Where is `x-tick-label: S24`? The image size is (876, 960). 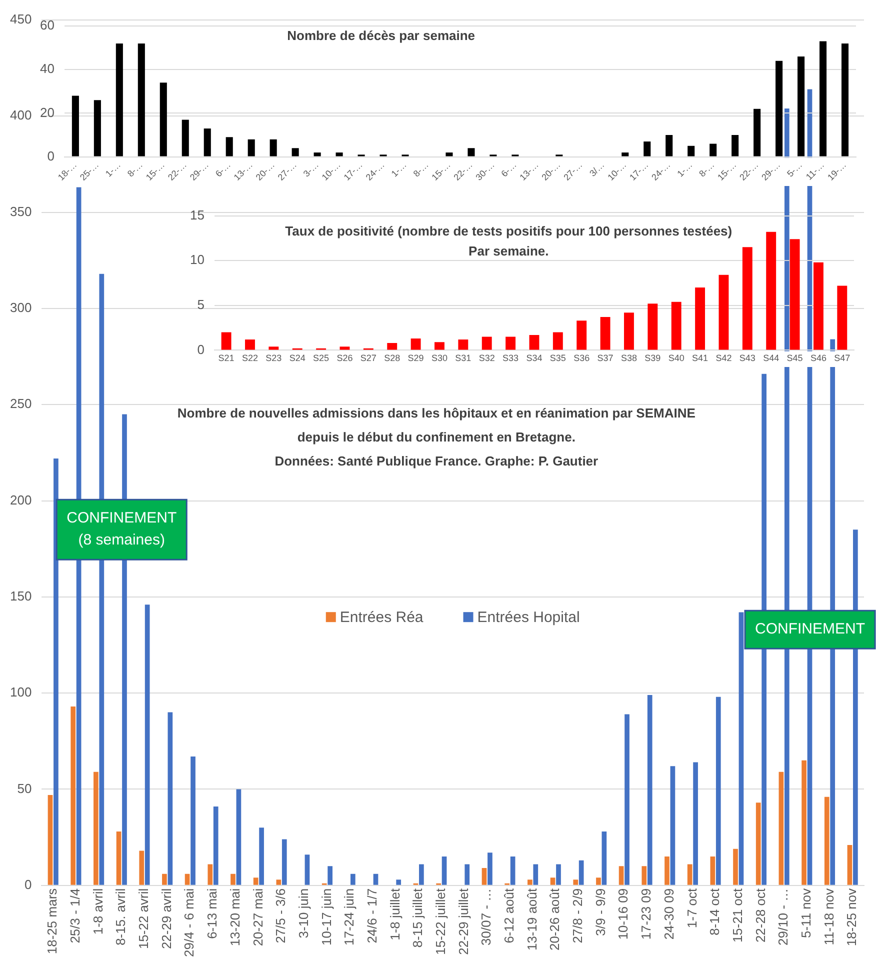
x-tick-label: S24 is located at coordinates (297, 358).